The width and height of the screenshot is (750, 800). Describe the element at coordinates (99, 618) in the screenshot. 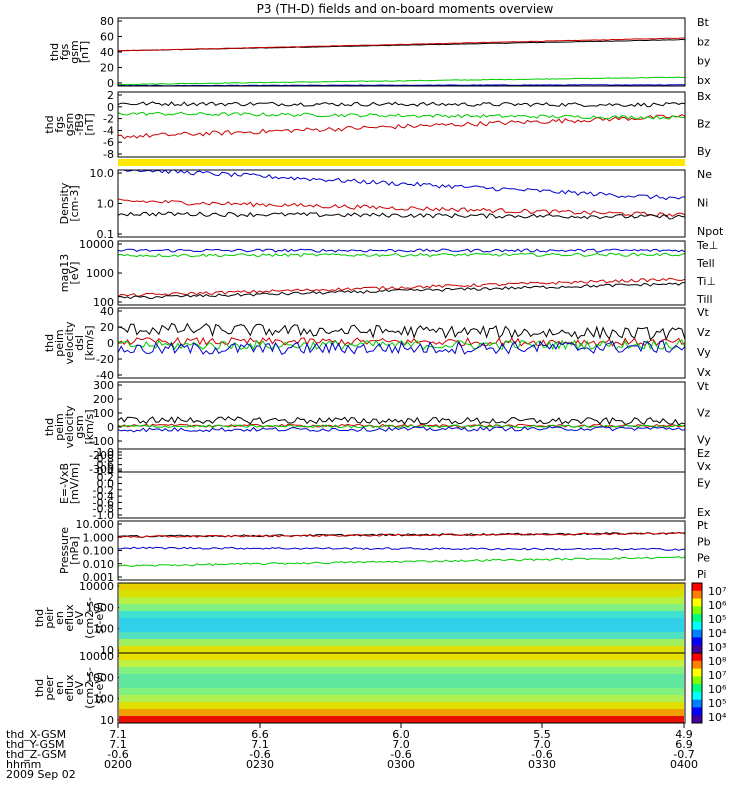

I see `ylabel-line-ion_spec-6: sr-eV)` at that location.